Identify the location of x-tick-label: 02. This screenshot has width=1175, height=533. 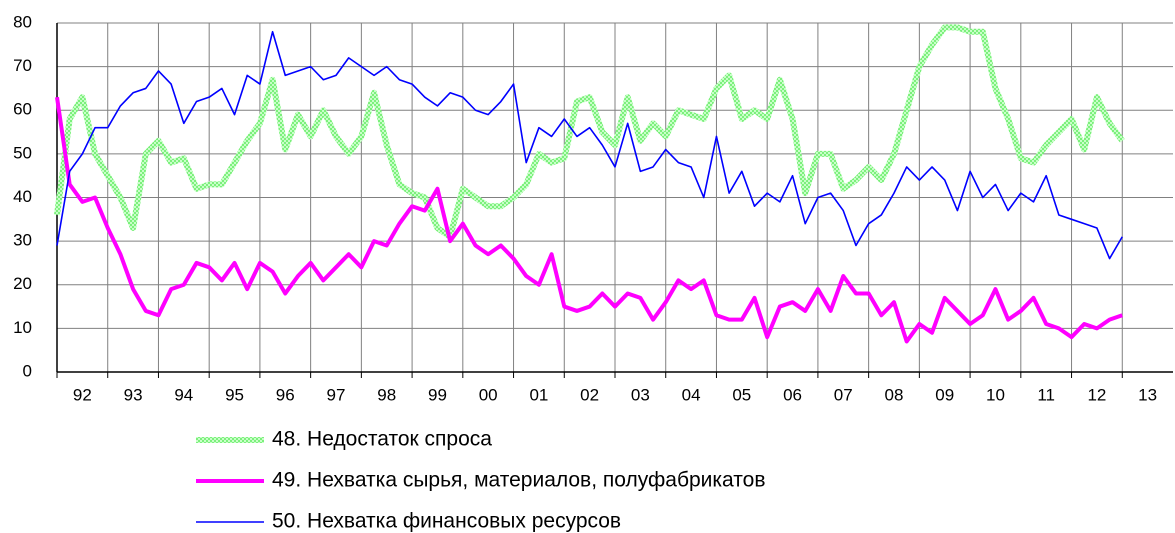
(589, 394).